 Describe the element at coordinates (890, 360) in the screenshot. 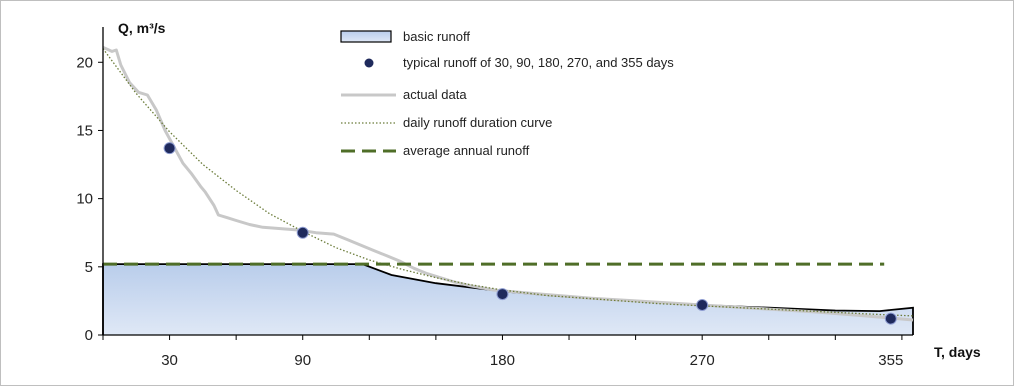

I see `x-tick-label: 355` at that location.